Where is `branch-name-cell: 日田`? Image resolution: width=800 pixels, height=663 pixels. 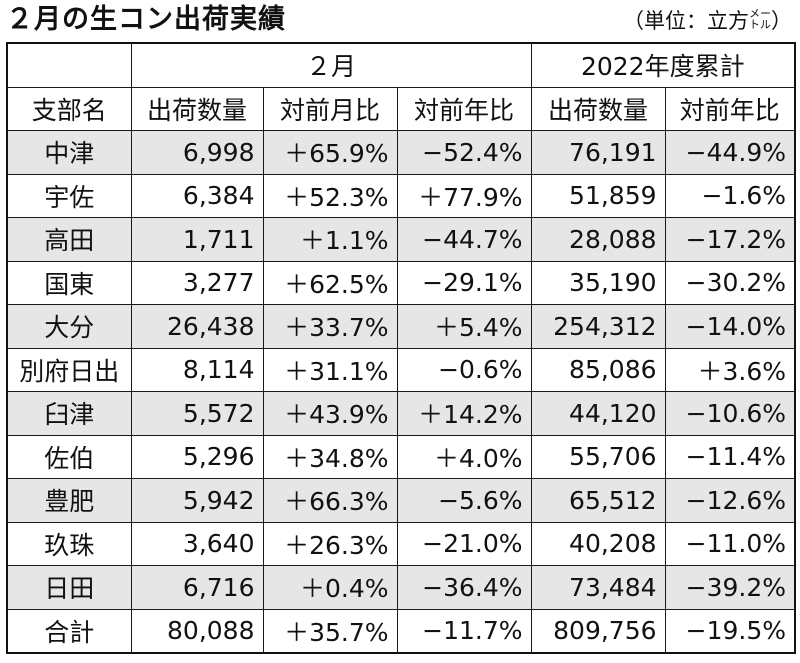 branch-name-cell: 日田 is located at coordinates (69, 587).